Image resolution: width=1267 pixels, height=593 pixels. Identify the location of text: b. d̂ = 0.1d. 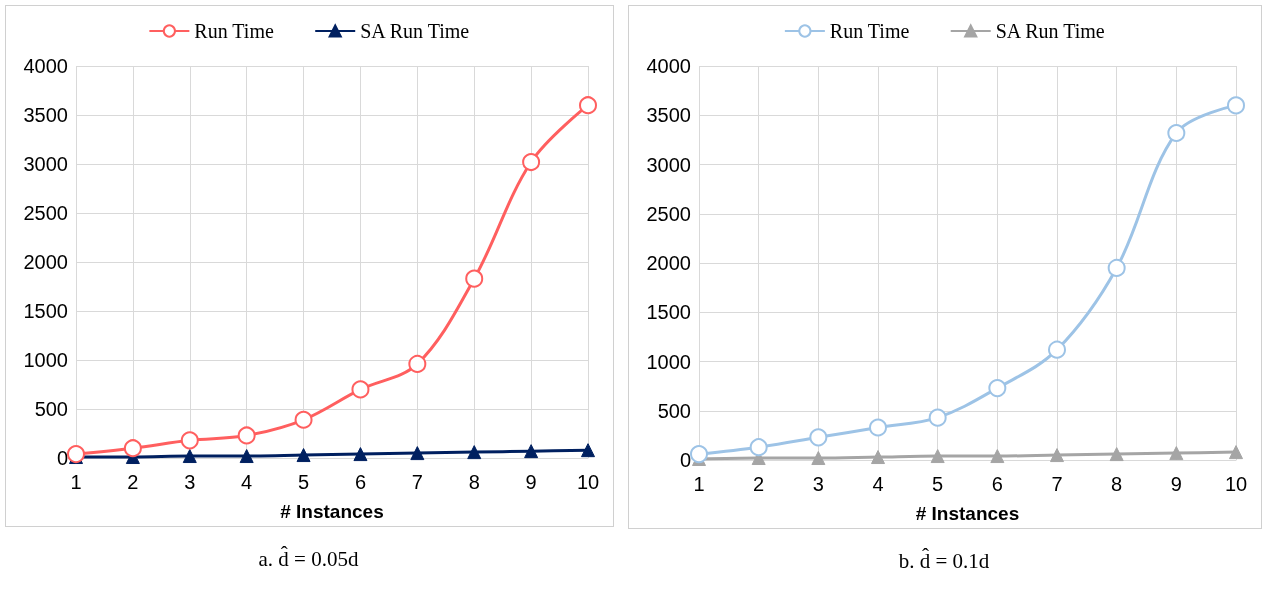
(944, 561).